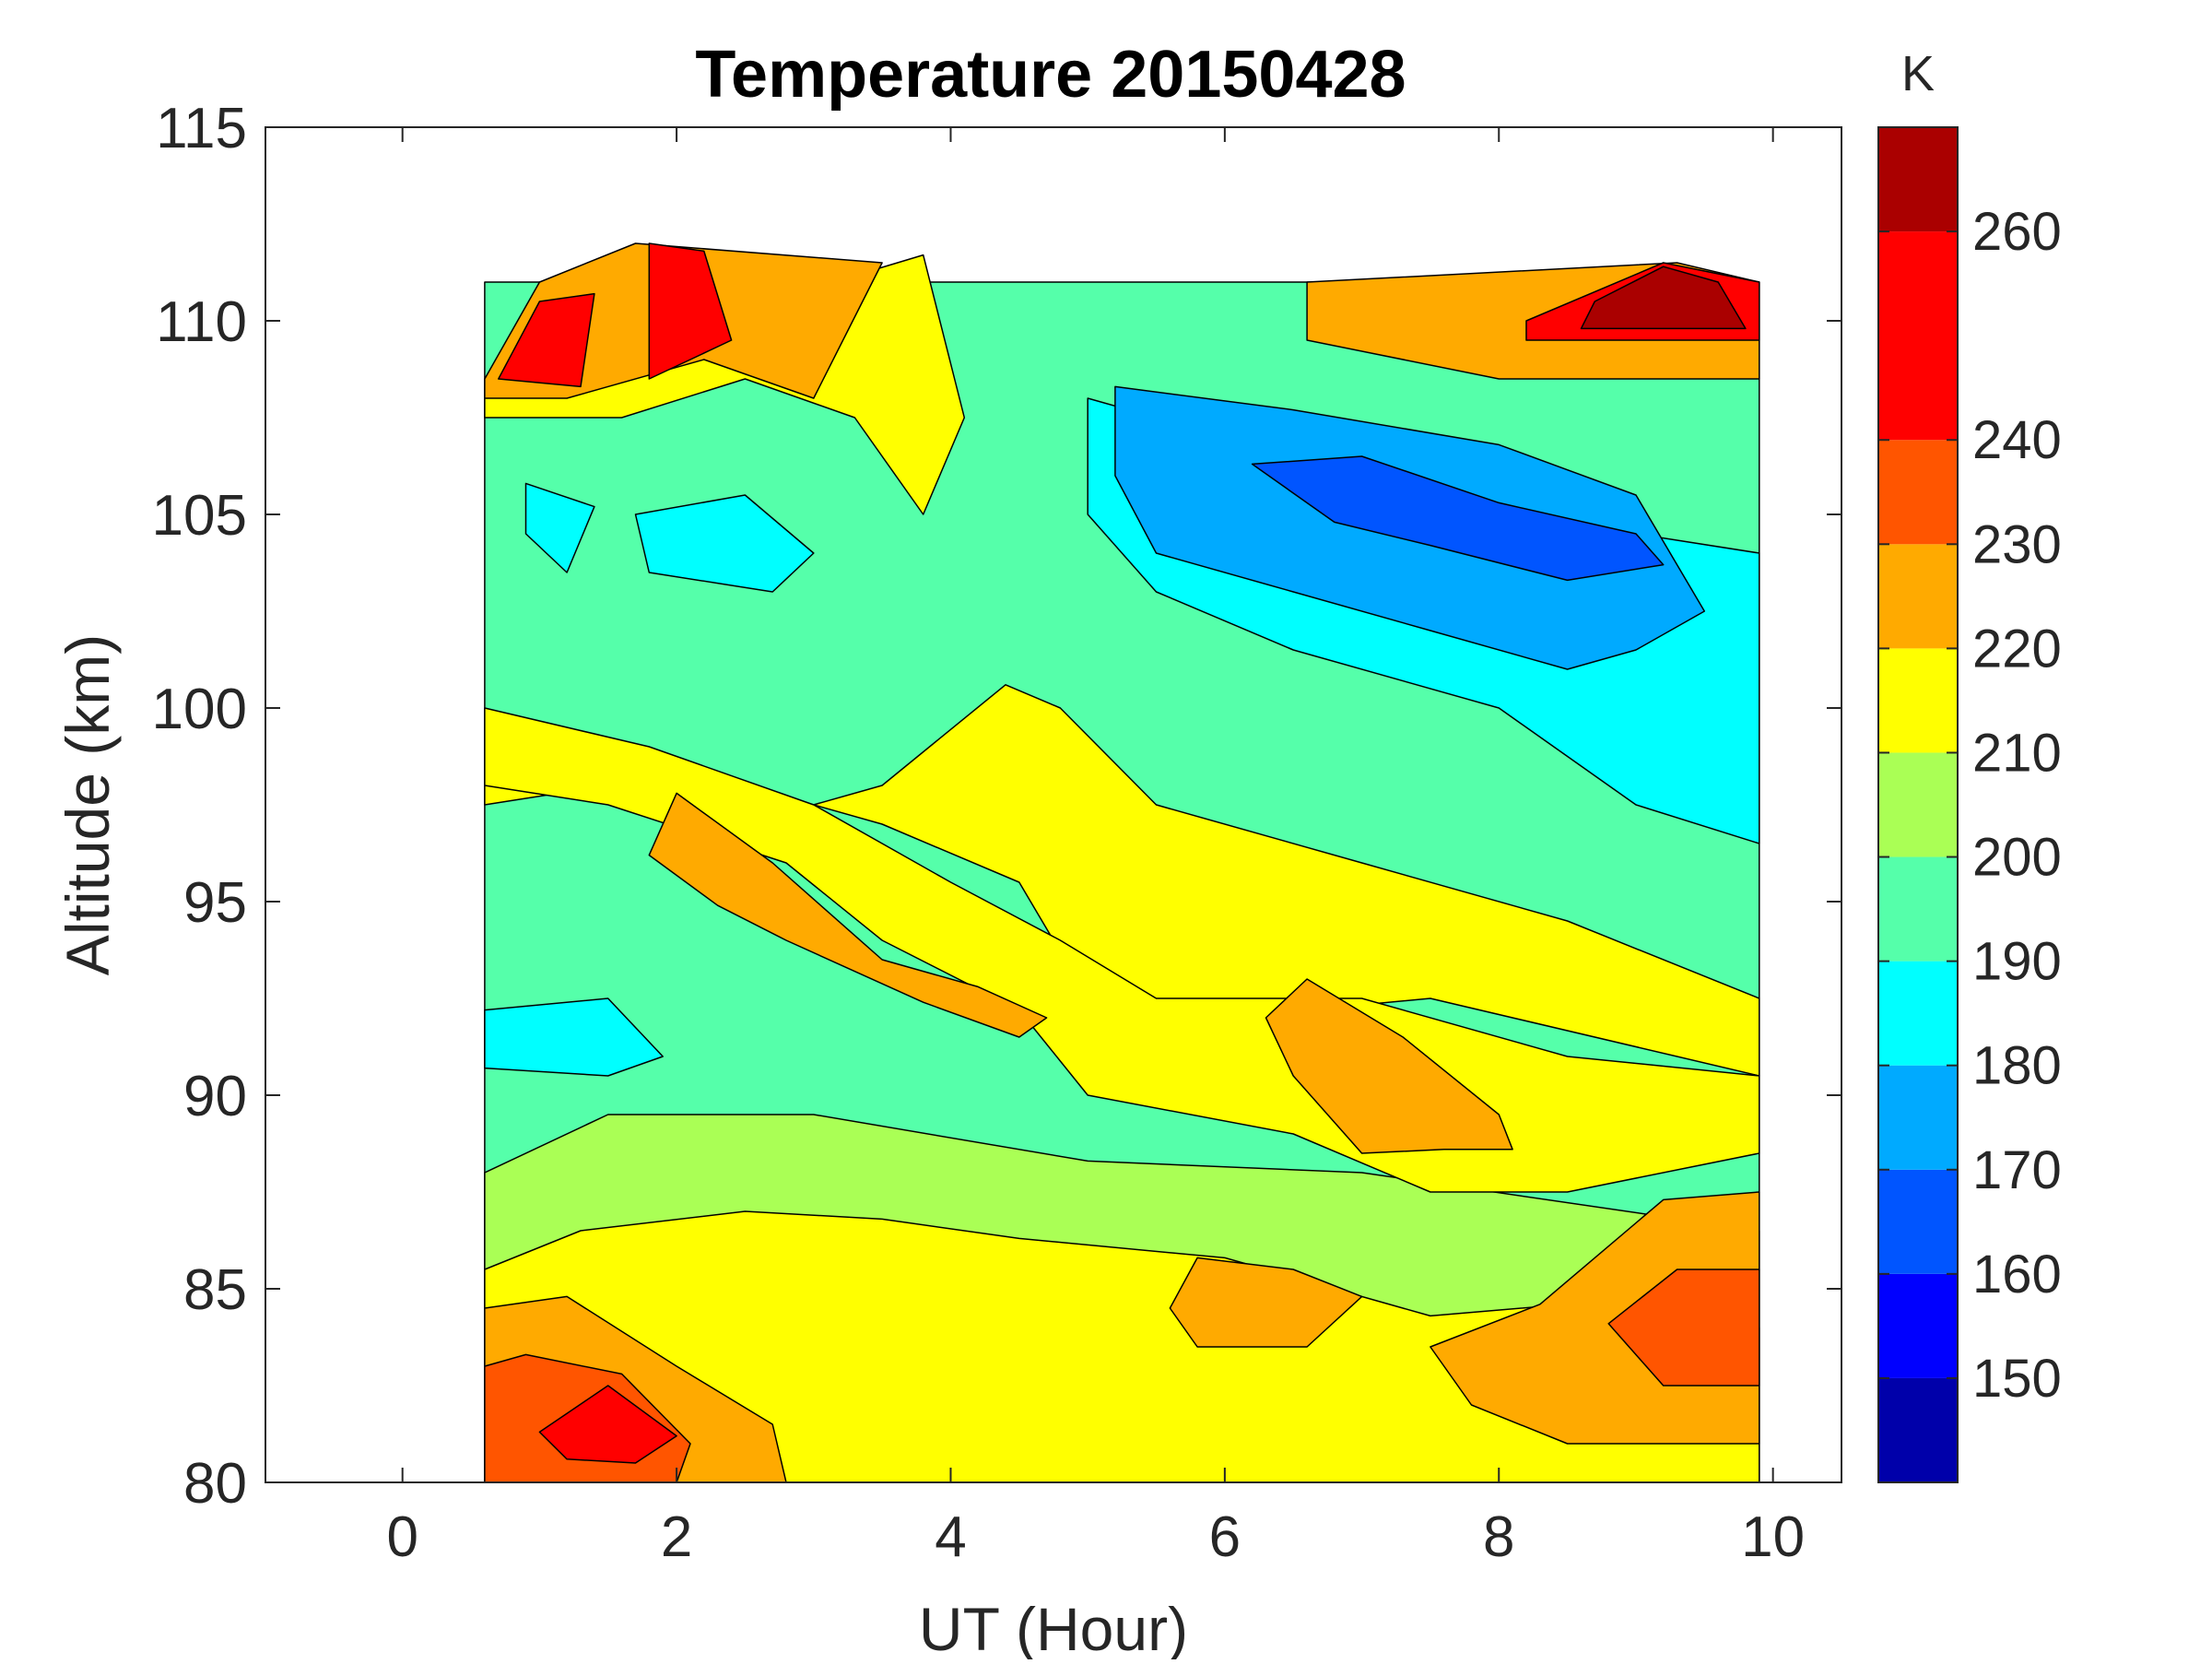 The image size is (2212, 1664). What do you see at coordinates (1683, 1328) in the screenshot?
I see `contour-region-lower-red-right` at bounding box center [1683, 1328].